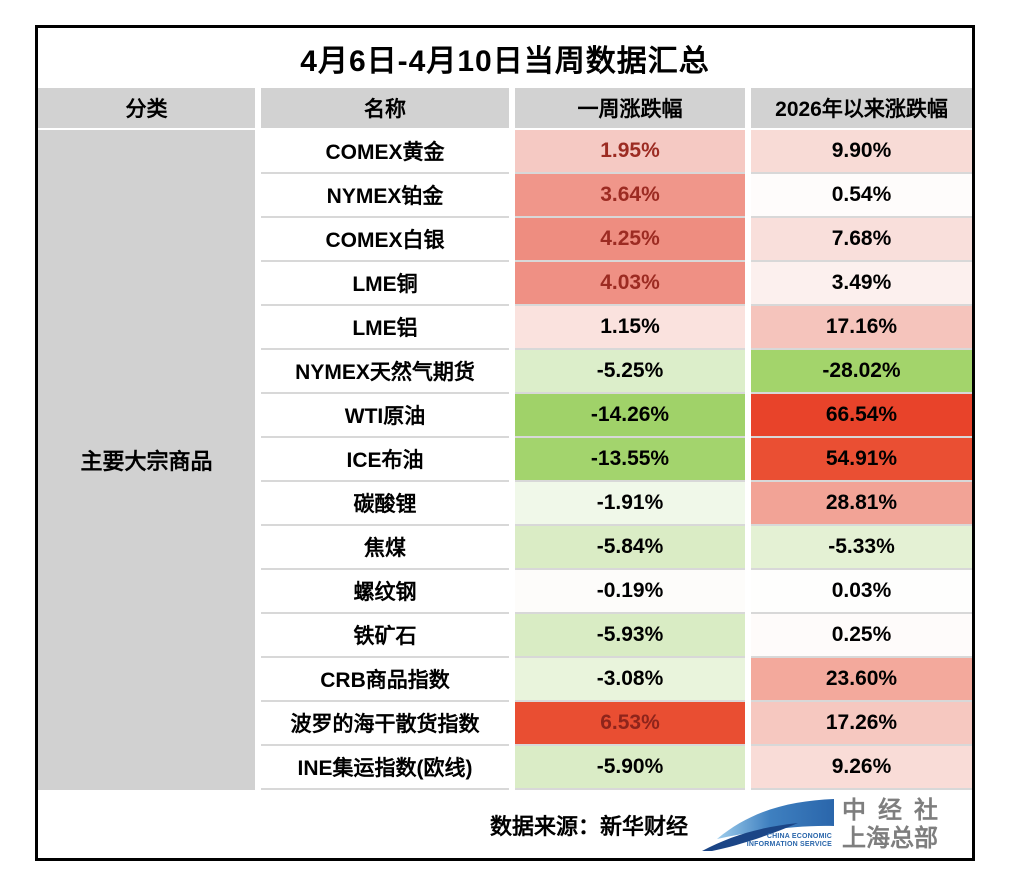  I want to click on logo-caption-line1: CHINA ECONOMIC, so click(799, 836).